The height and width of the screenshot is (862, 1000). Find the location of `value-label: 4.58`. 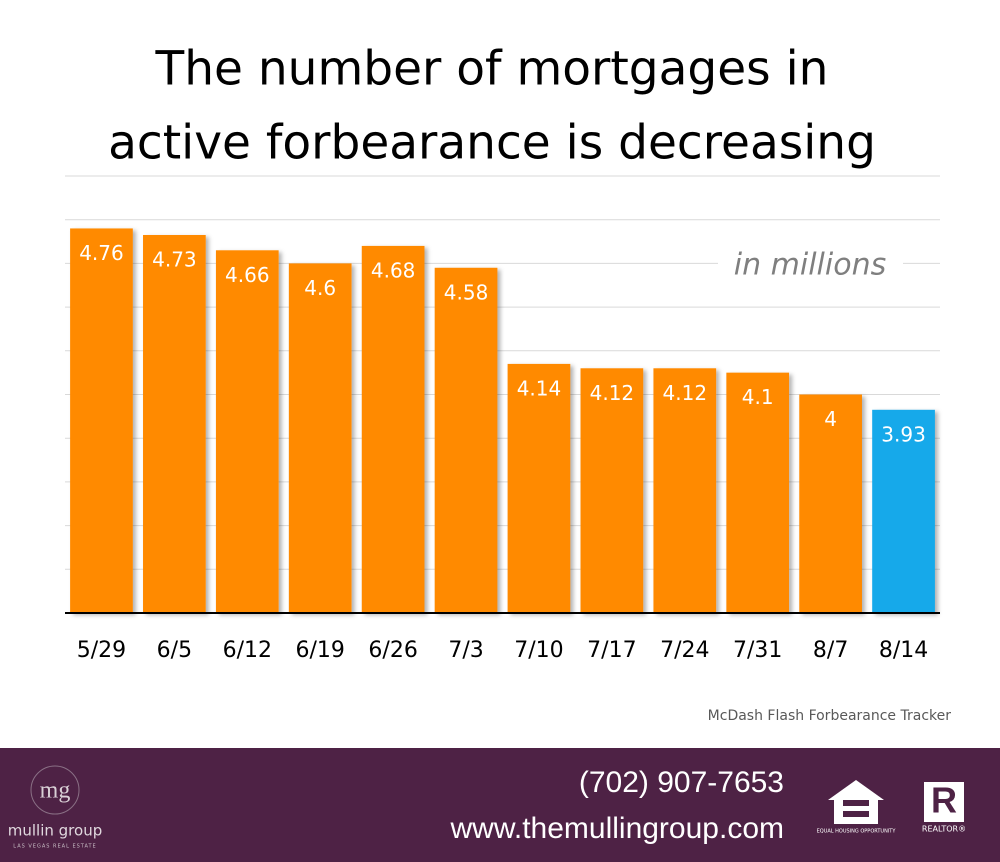

value-label: 4.58 is located at coordinates (466, 292).